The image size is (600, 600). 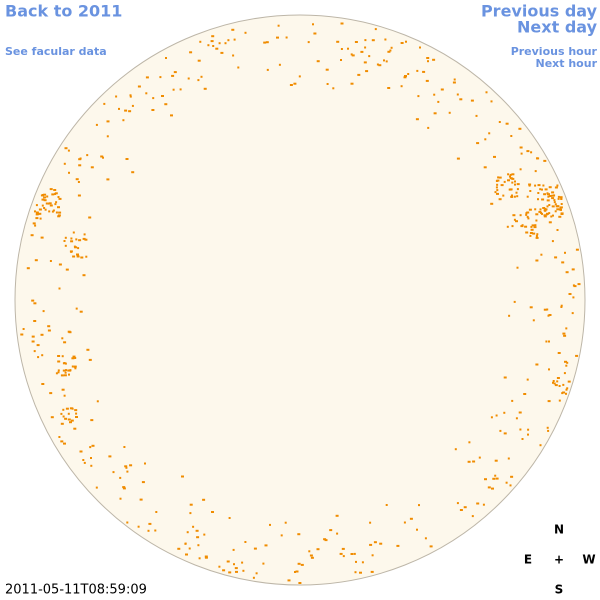 What do you see at coordinates (567, 63) in the screenshot?
I see `next-hour-link: Next hour` at bounding box center [567, 63].